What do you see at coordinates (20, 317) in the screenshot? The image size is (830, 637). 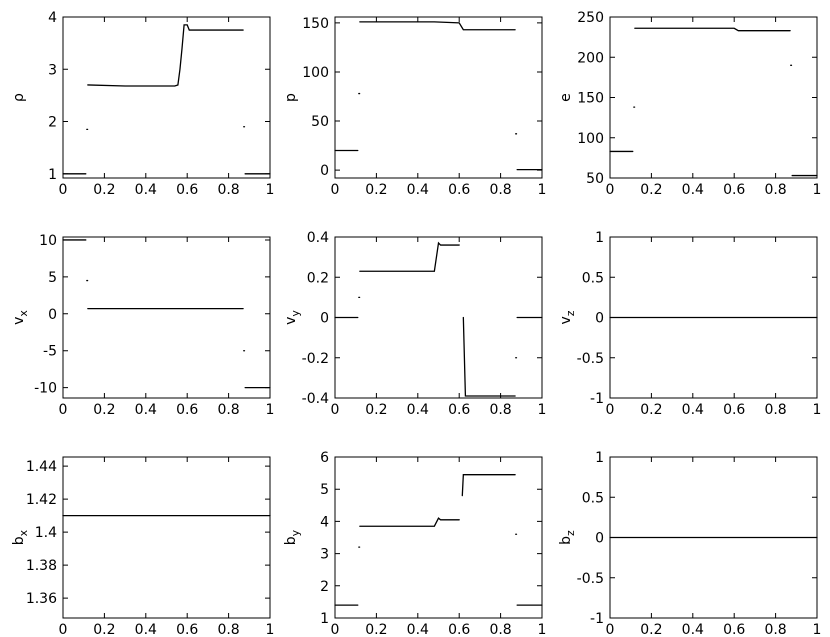 I see `y-axis-label: vx` at bounding box center [20, 317].